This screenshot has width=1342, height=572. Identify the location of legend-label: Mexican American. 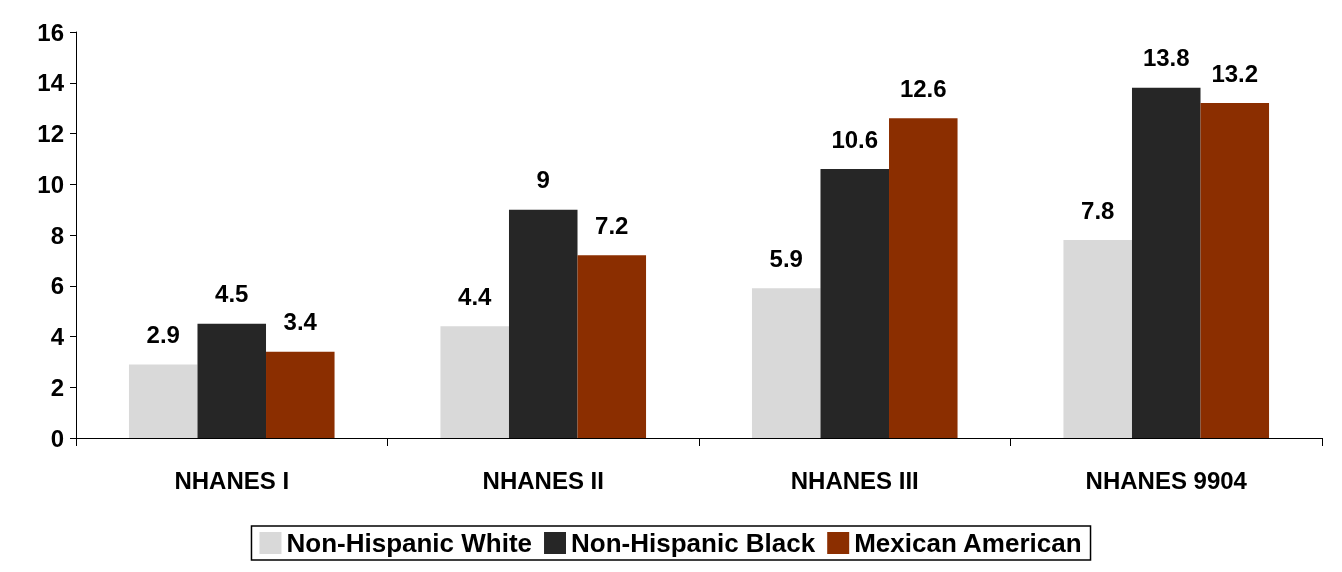
(968, 543).